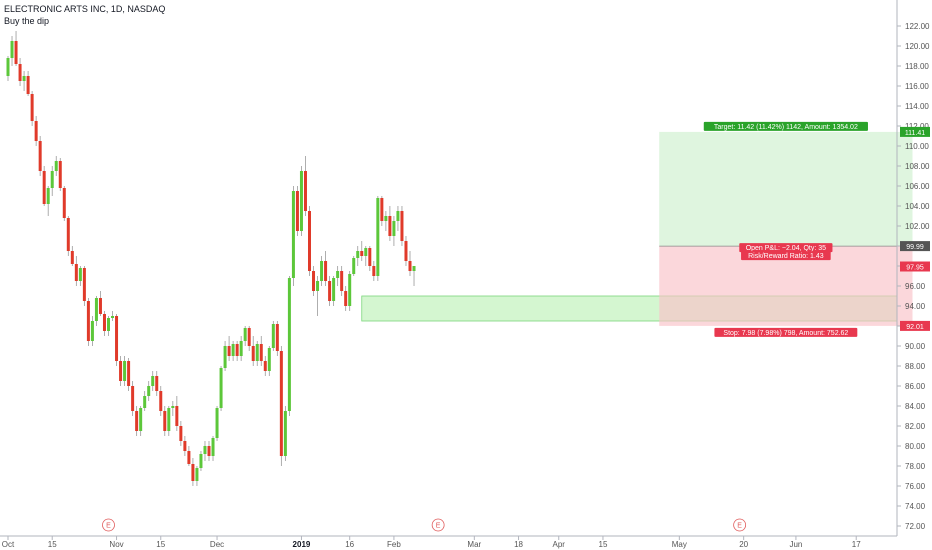  What do you see at coordinates (795, 544) in the screenshot?
I see `x-tick-label: Jun` at bounding box center [795, 544].